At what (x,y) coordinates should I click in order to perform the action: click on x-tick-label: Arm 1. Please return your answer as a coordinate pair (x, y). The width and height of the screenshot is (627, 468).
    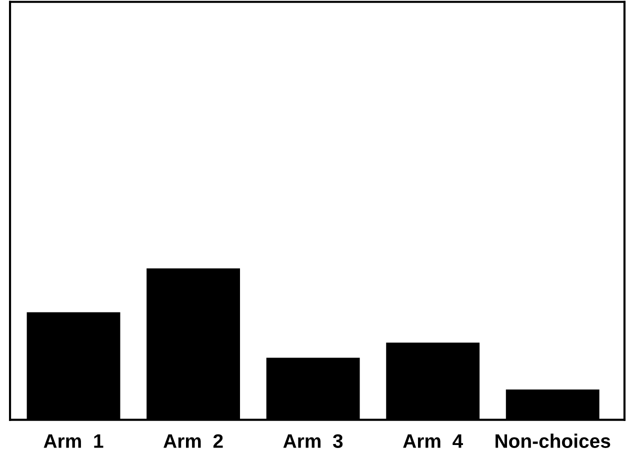
    Looking at the image, I should click on (74, 441).